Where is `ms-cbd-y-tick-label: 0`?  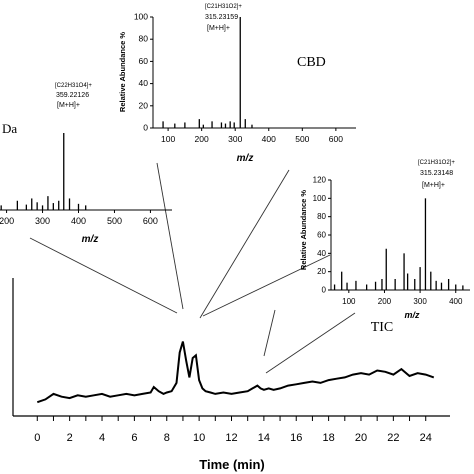
ms-cbd-y-tick-label: 0 is located at coordinates (145, 128).